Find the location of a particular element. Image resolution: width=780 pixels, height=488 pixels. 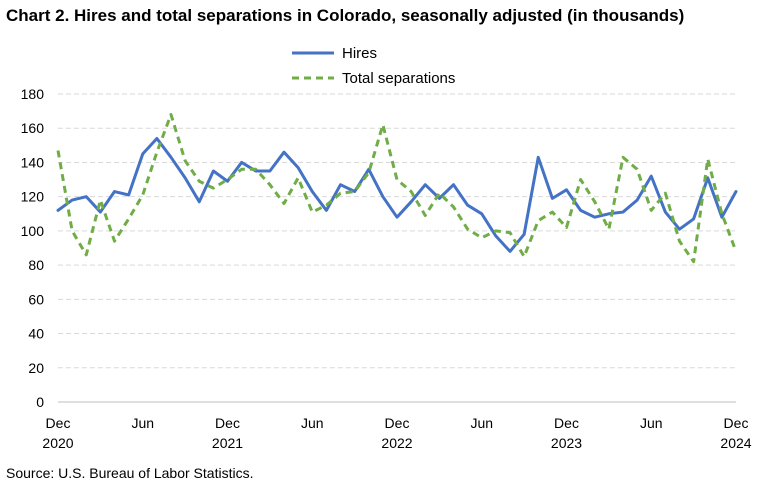

x-tick-year: 2022 is located at coordinates (396, 443).